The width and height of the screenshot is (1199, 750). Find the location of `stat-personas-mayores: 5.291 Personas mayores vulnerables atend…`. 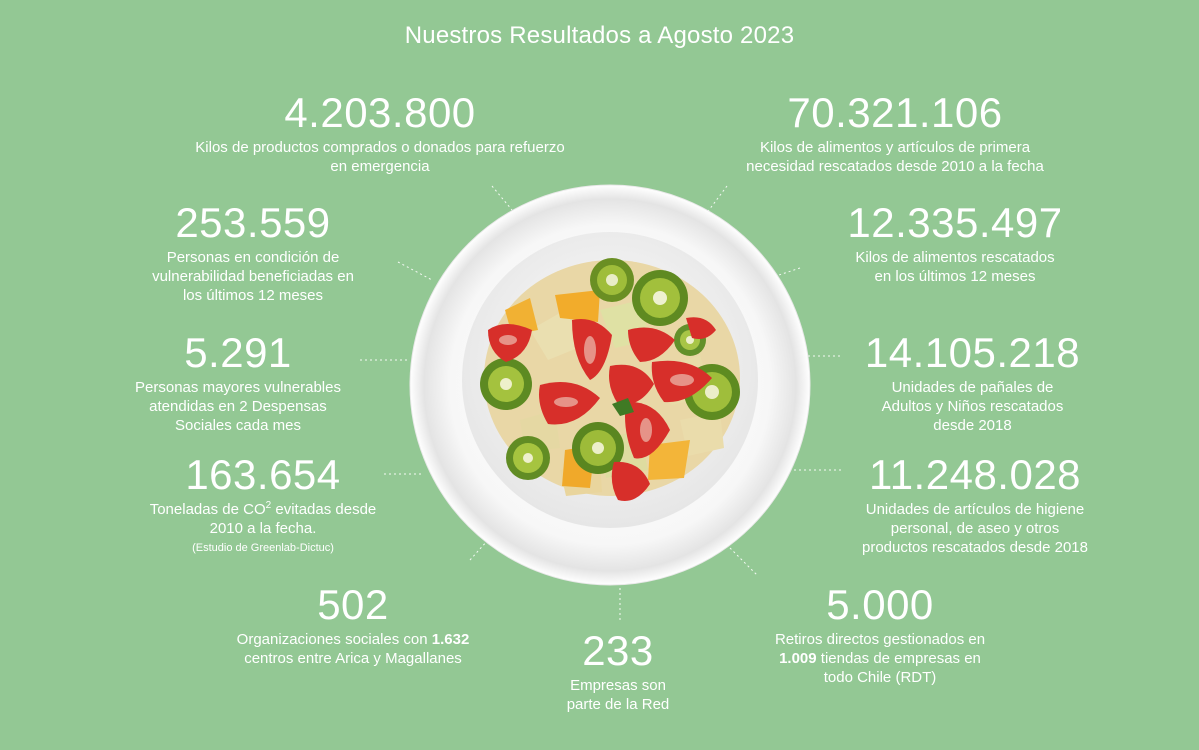

stat-personas-mayores: 5.291 Personas mayores vulnerables atend… is located at coordinates (238, 382).